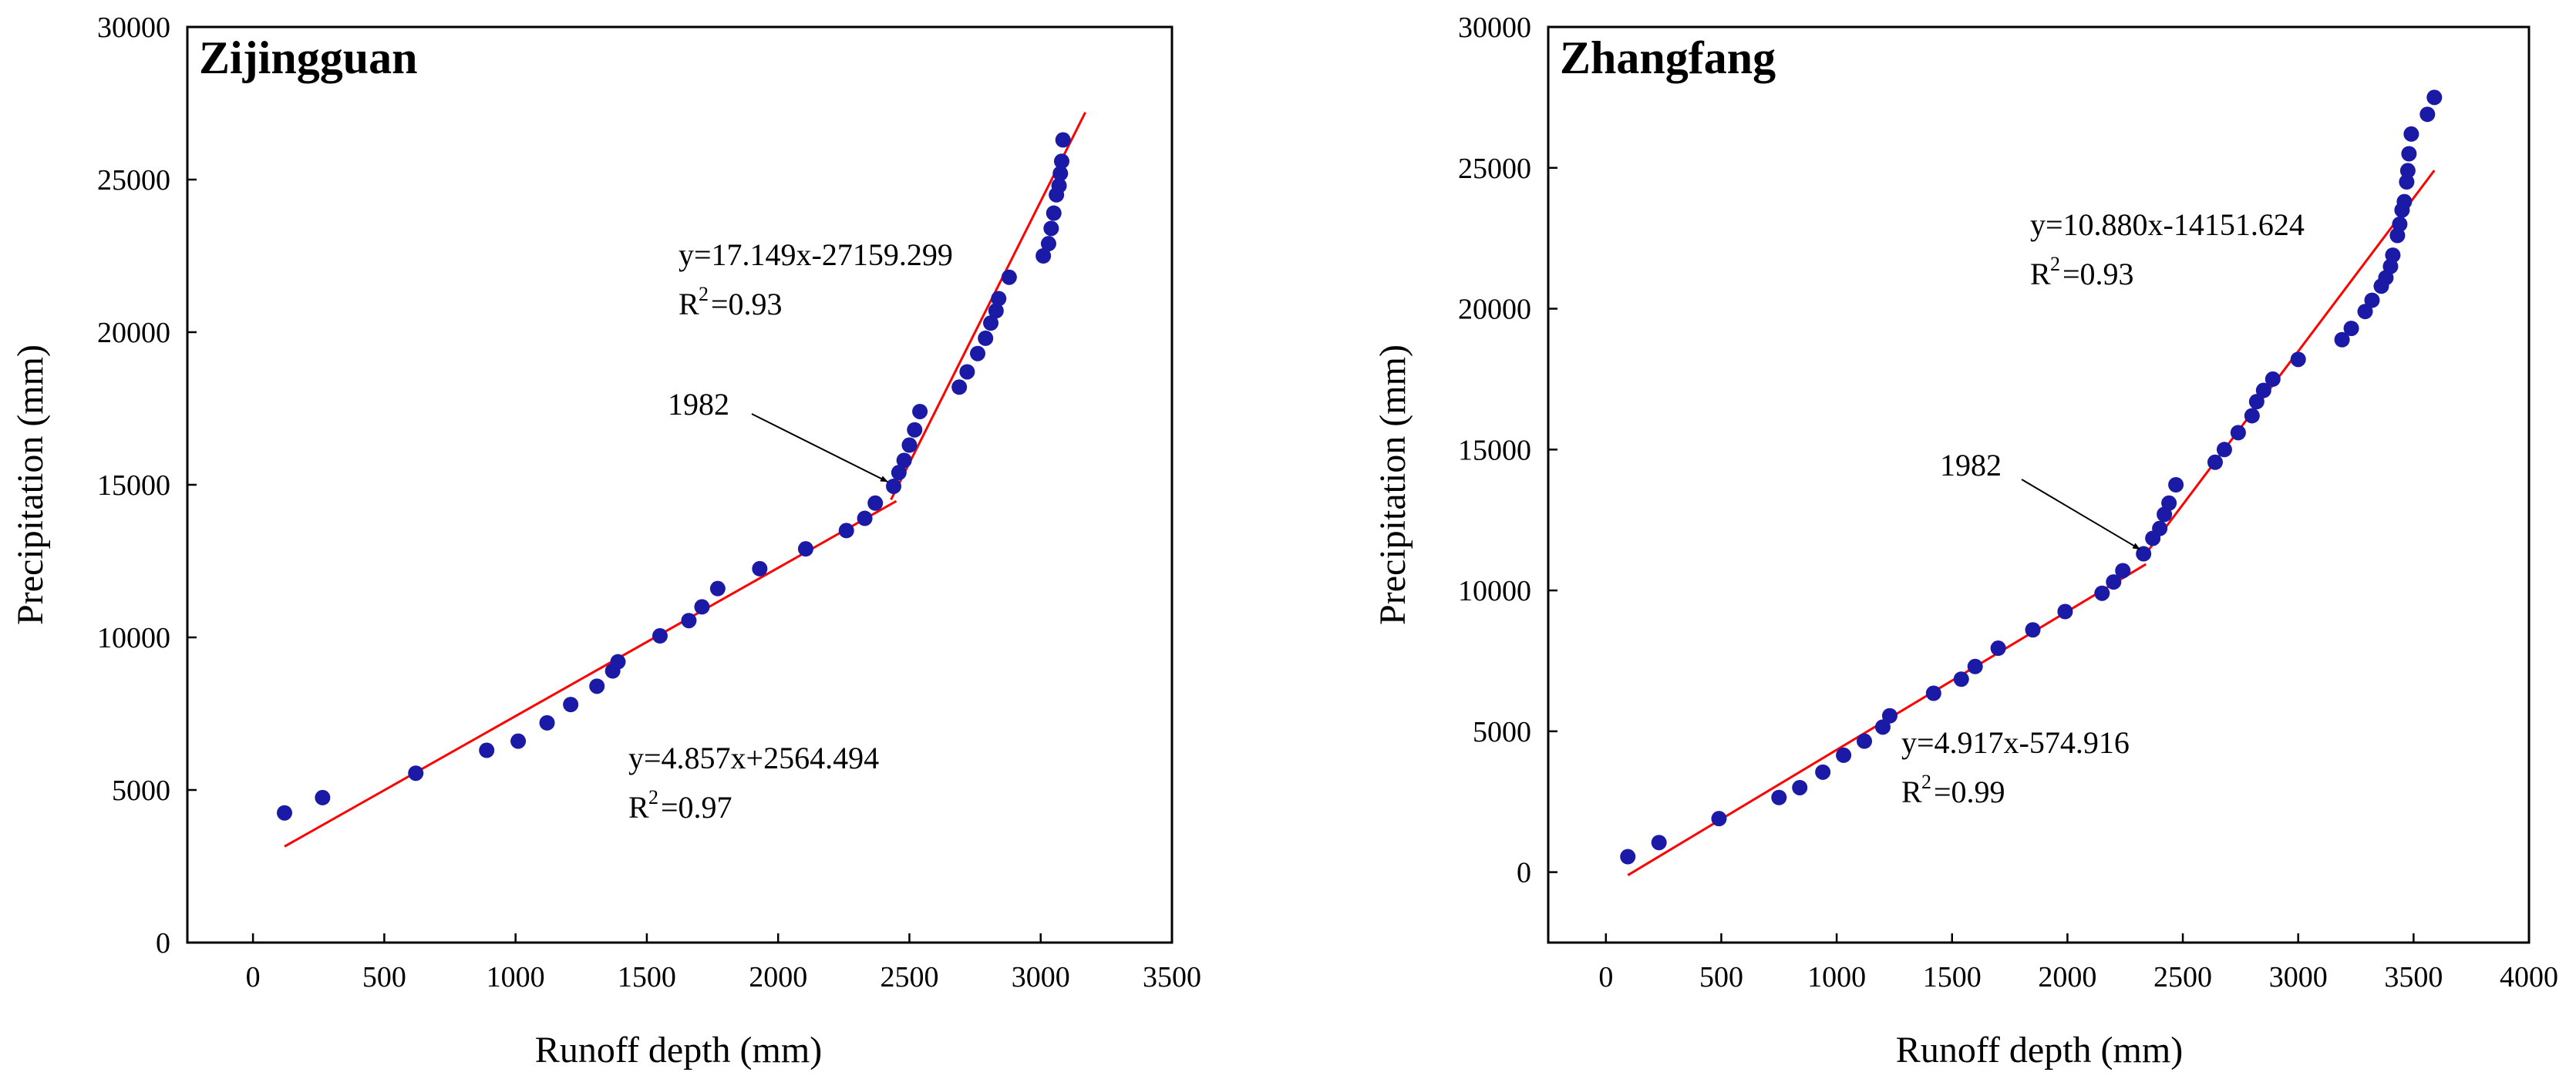  What do you see at coordinates (308, 57) in the screenshot?
I see `chart-title: Zijingguan` at bounding box center [308, 57].